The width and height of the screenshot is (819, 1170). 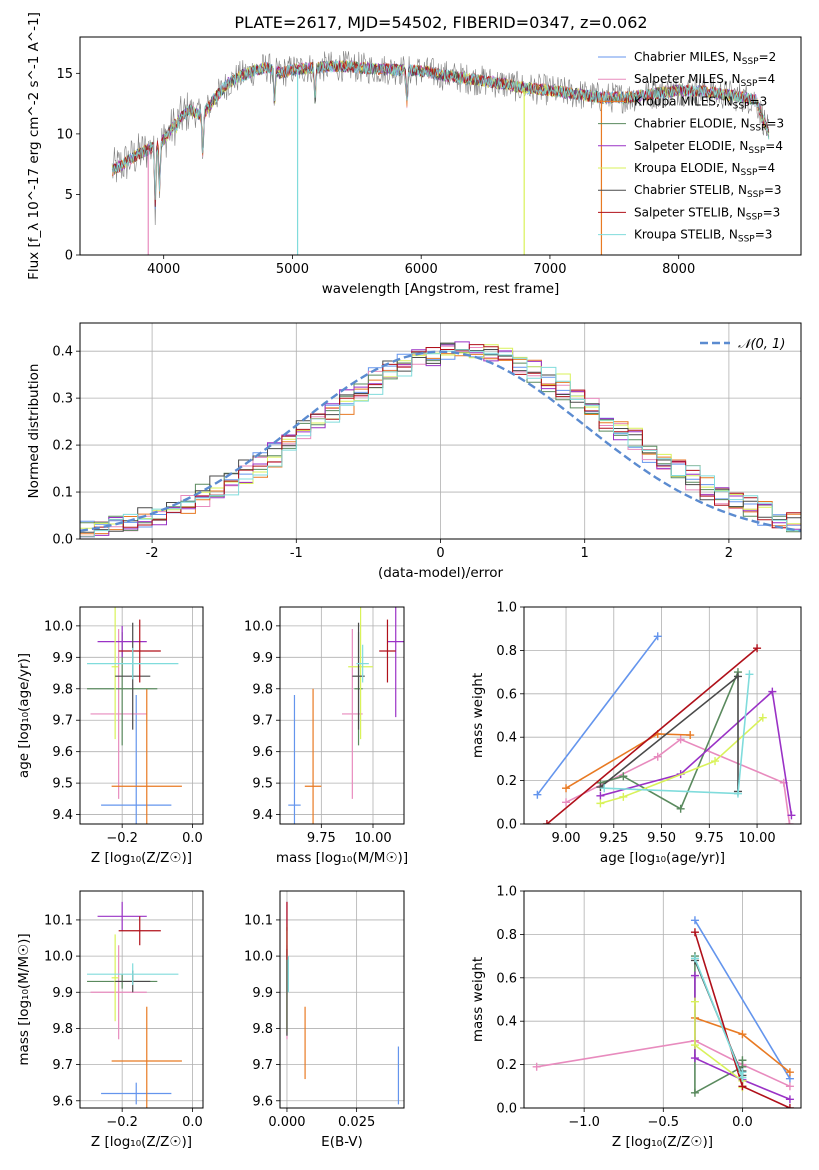 I want to click on x-axis-label: E(B-V), so click(x=342, y=1142).